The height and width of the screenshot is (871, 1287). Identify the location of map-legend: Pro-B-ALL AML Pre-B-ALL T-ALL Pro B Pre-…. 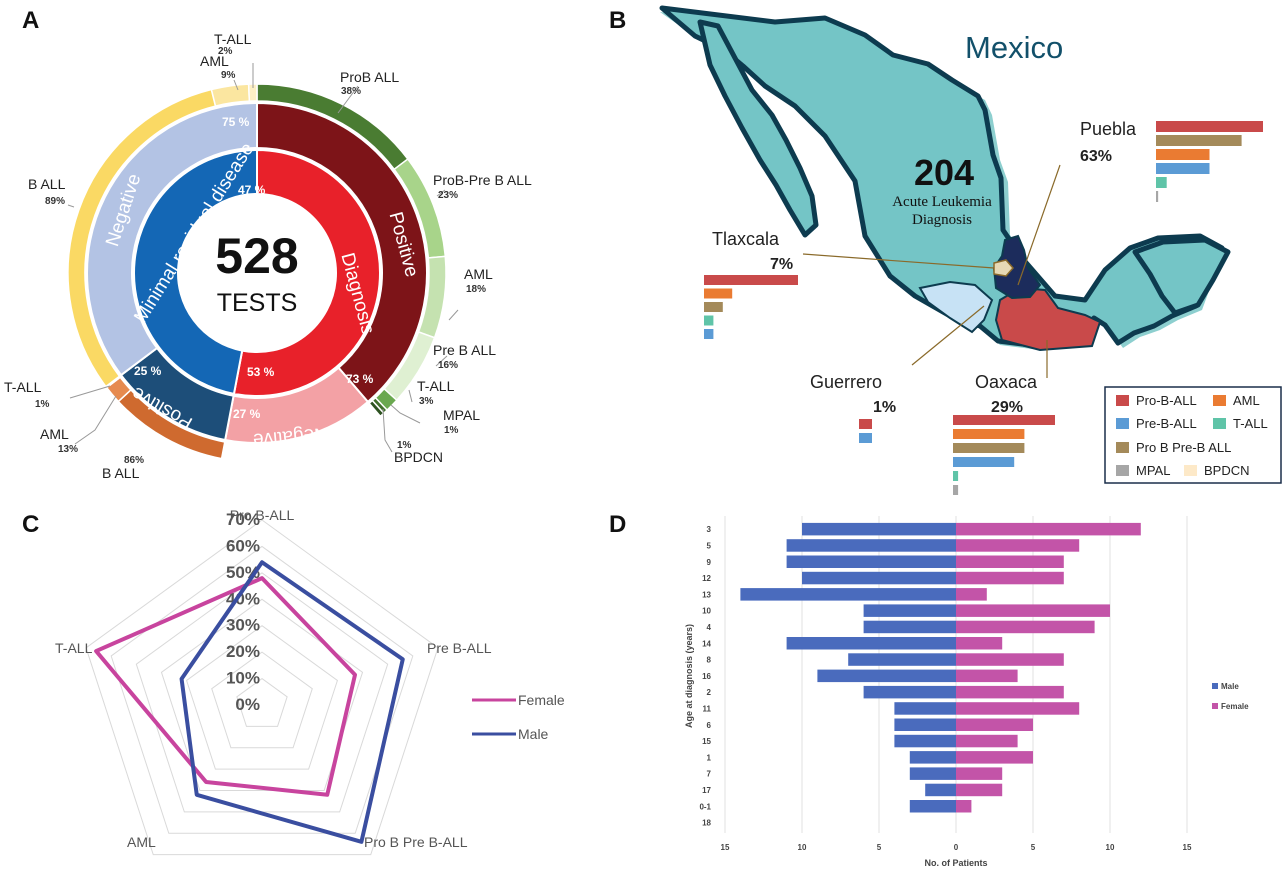
(1193, 435).